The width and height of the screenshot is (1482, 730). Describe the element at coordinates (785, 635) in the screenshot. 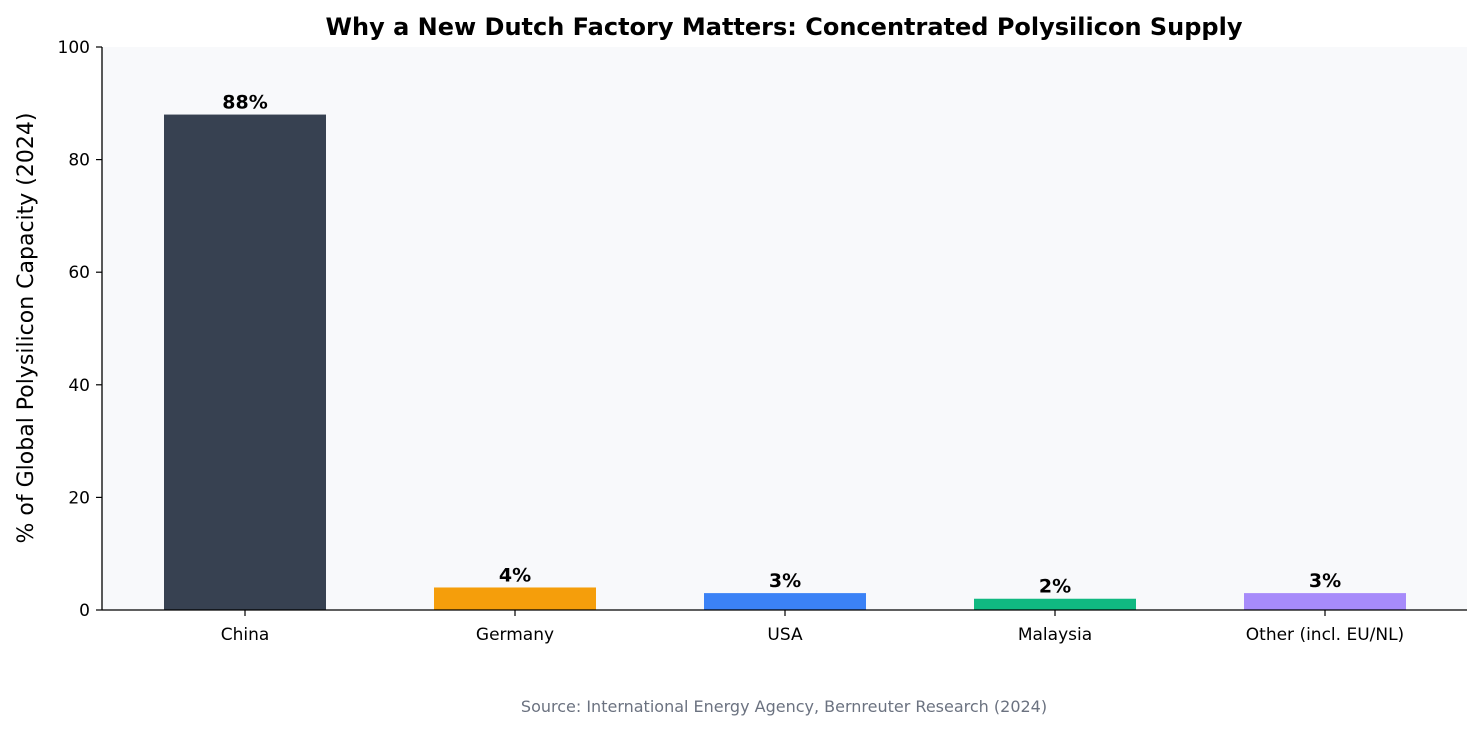

I see `x-tick-label: USA` at that location.